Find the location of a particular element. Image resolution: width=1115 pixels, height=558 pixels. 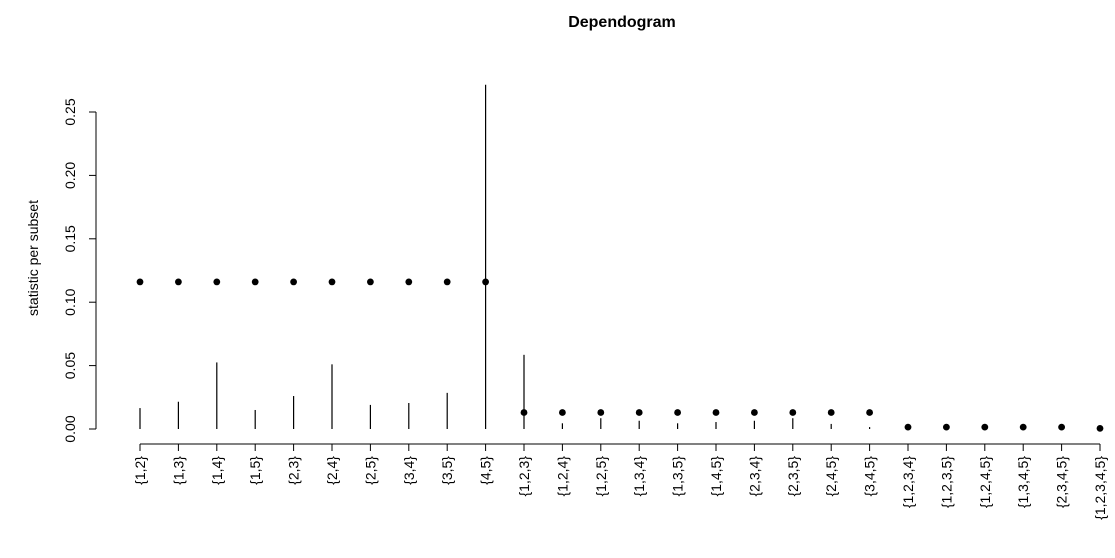

x-tick-label: {1,2,5} is located at coordinates (601, 476).